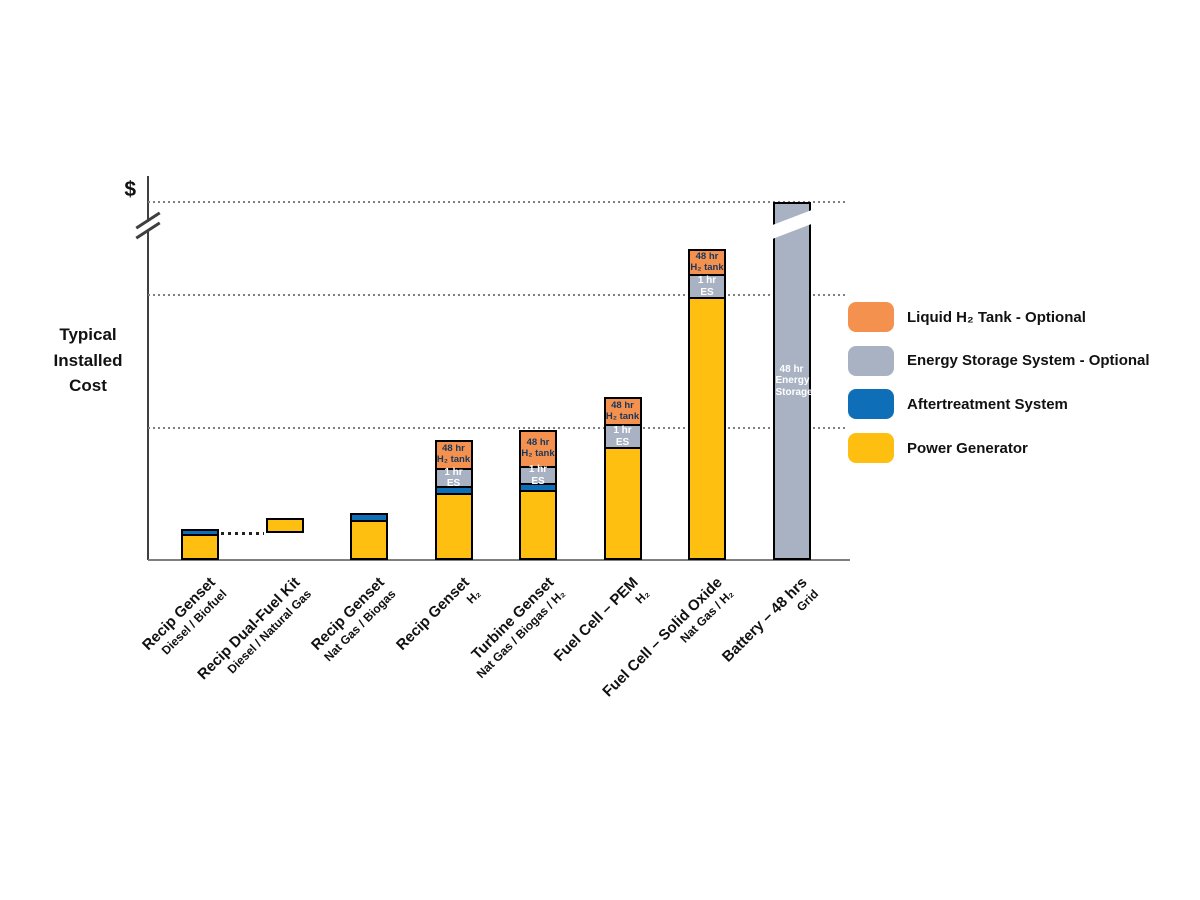 This screenshot has width=1200, height=900. I want to click on legend-label: Aftertreatment System, so click(987, 404).